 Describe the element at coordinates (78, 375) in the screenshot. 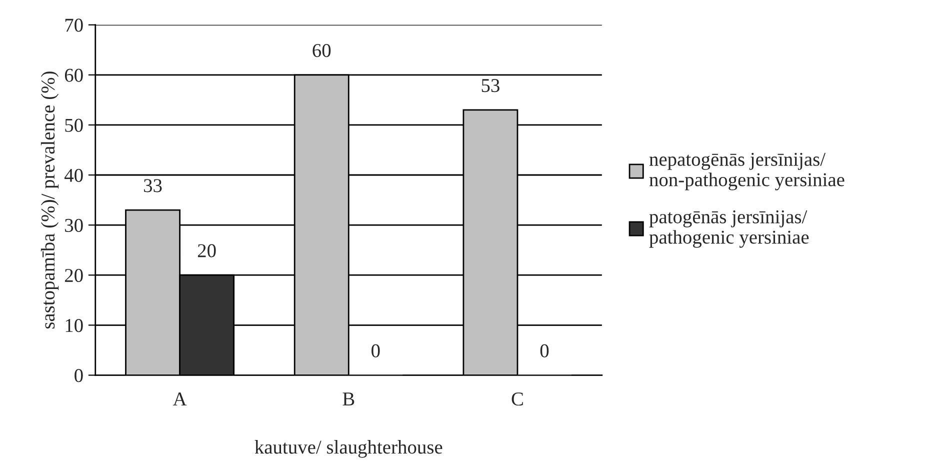

I see `y-tick-label: 0` at that location.